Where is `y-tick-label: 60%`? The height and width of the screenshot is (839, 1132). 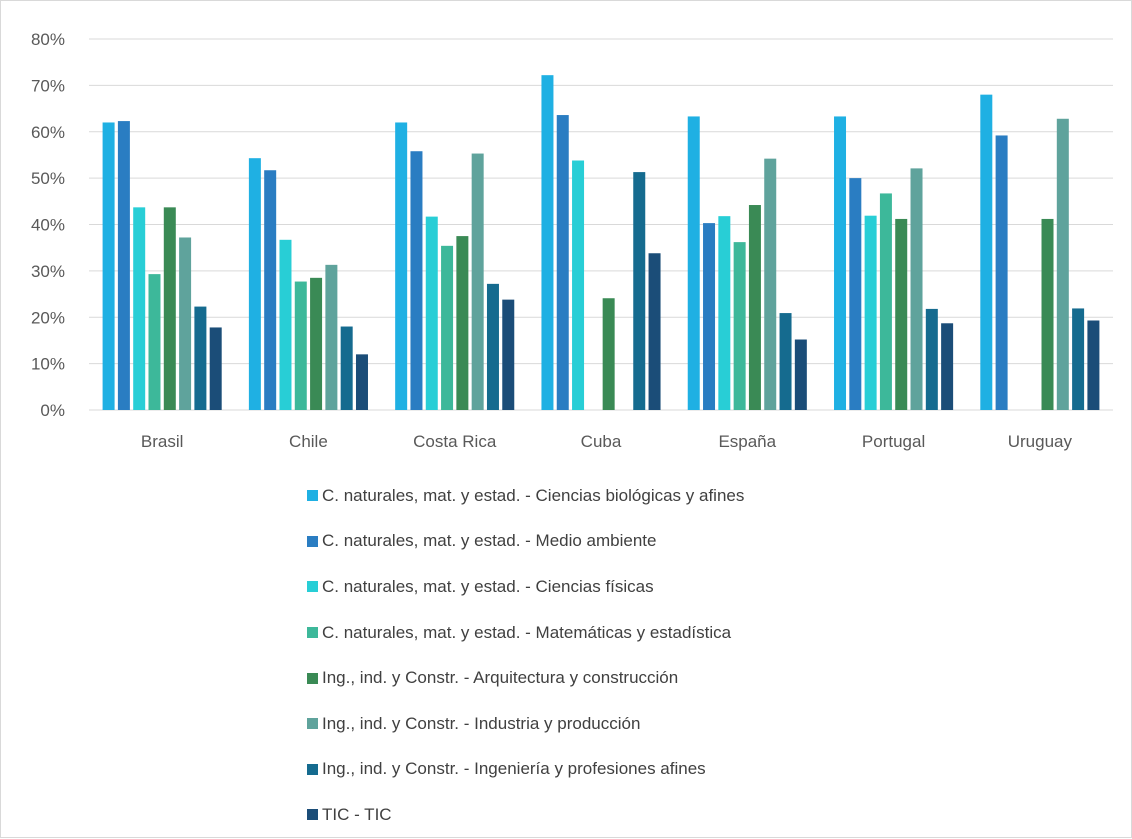
y-tick-label: 60% is located at coordinates (48, 132).